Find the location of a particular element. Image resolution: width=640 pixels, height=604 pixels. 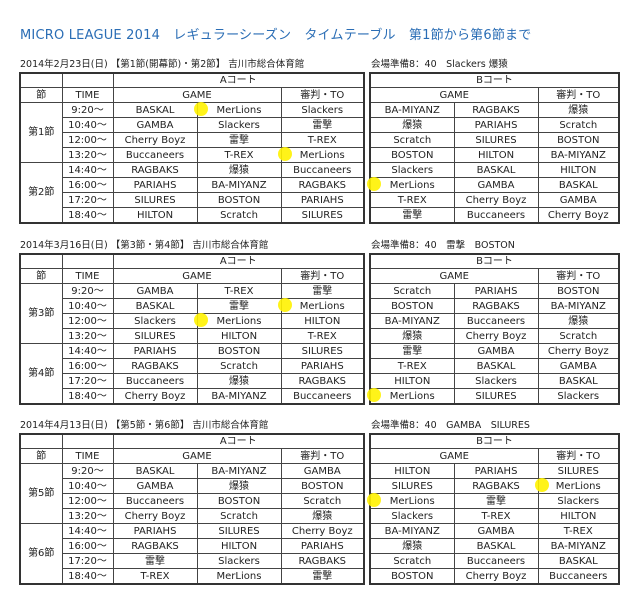

ref-cell: SILURES is located at coordinates (322, 351).